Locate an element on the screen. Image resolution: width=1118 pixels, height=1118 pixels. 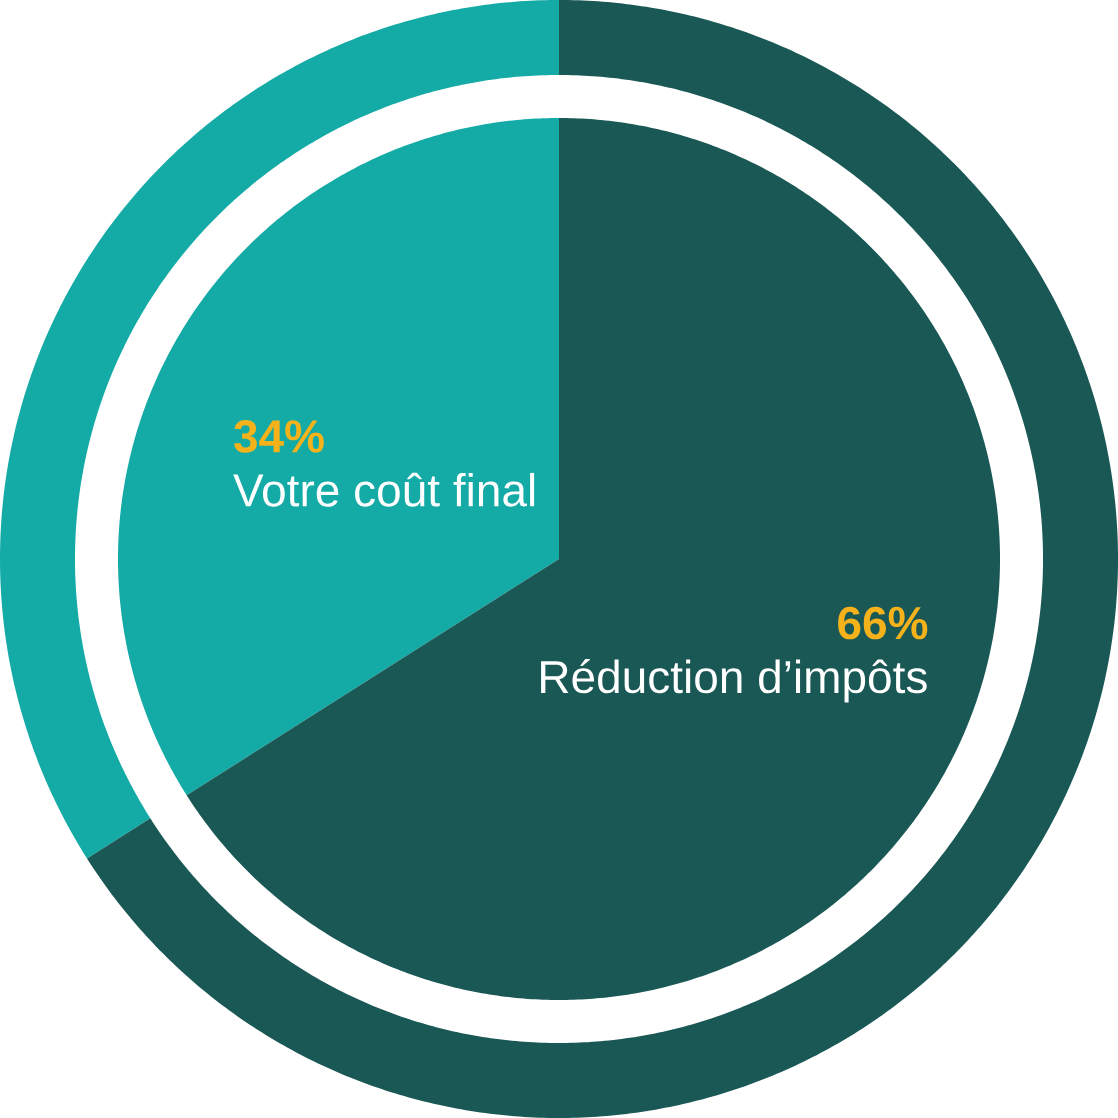
data-label: 34% is located at coordinates (279, 436).